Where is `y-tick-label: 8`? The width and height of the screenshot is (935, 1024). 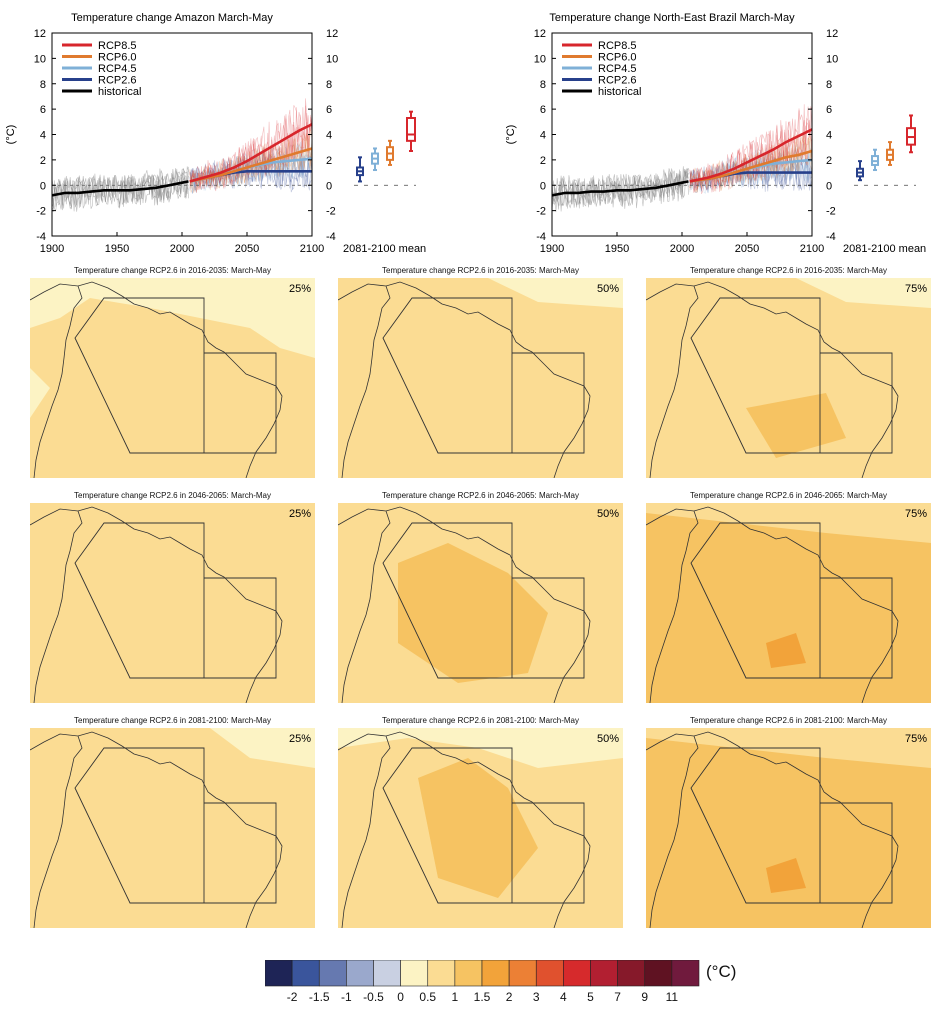 y-tick-label: 8 is located at coordinates (43, 85).